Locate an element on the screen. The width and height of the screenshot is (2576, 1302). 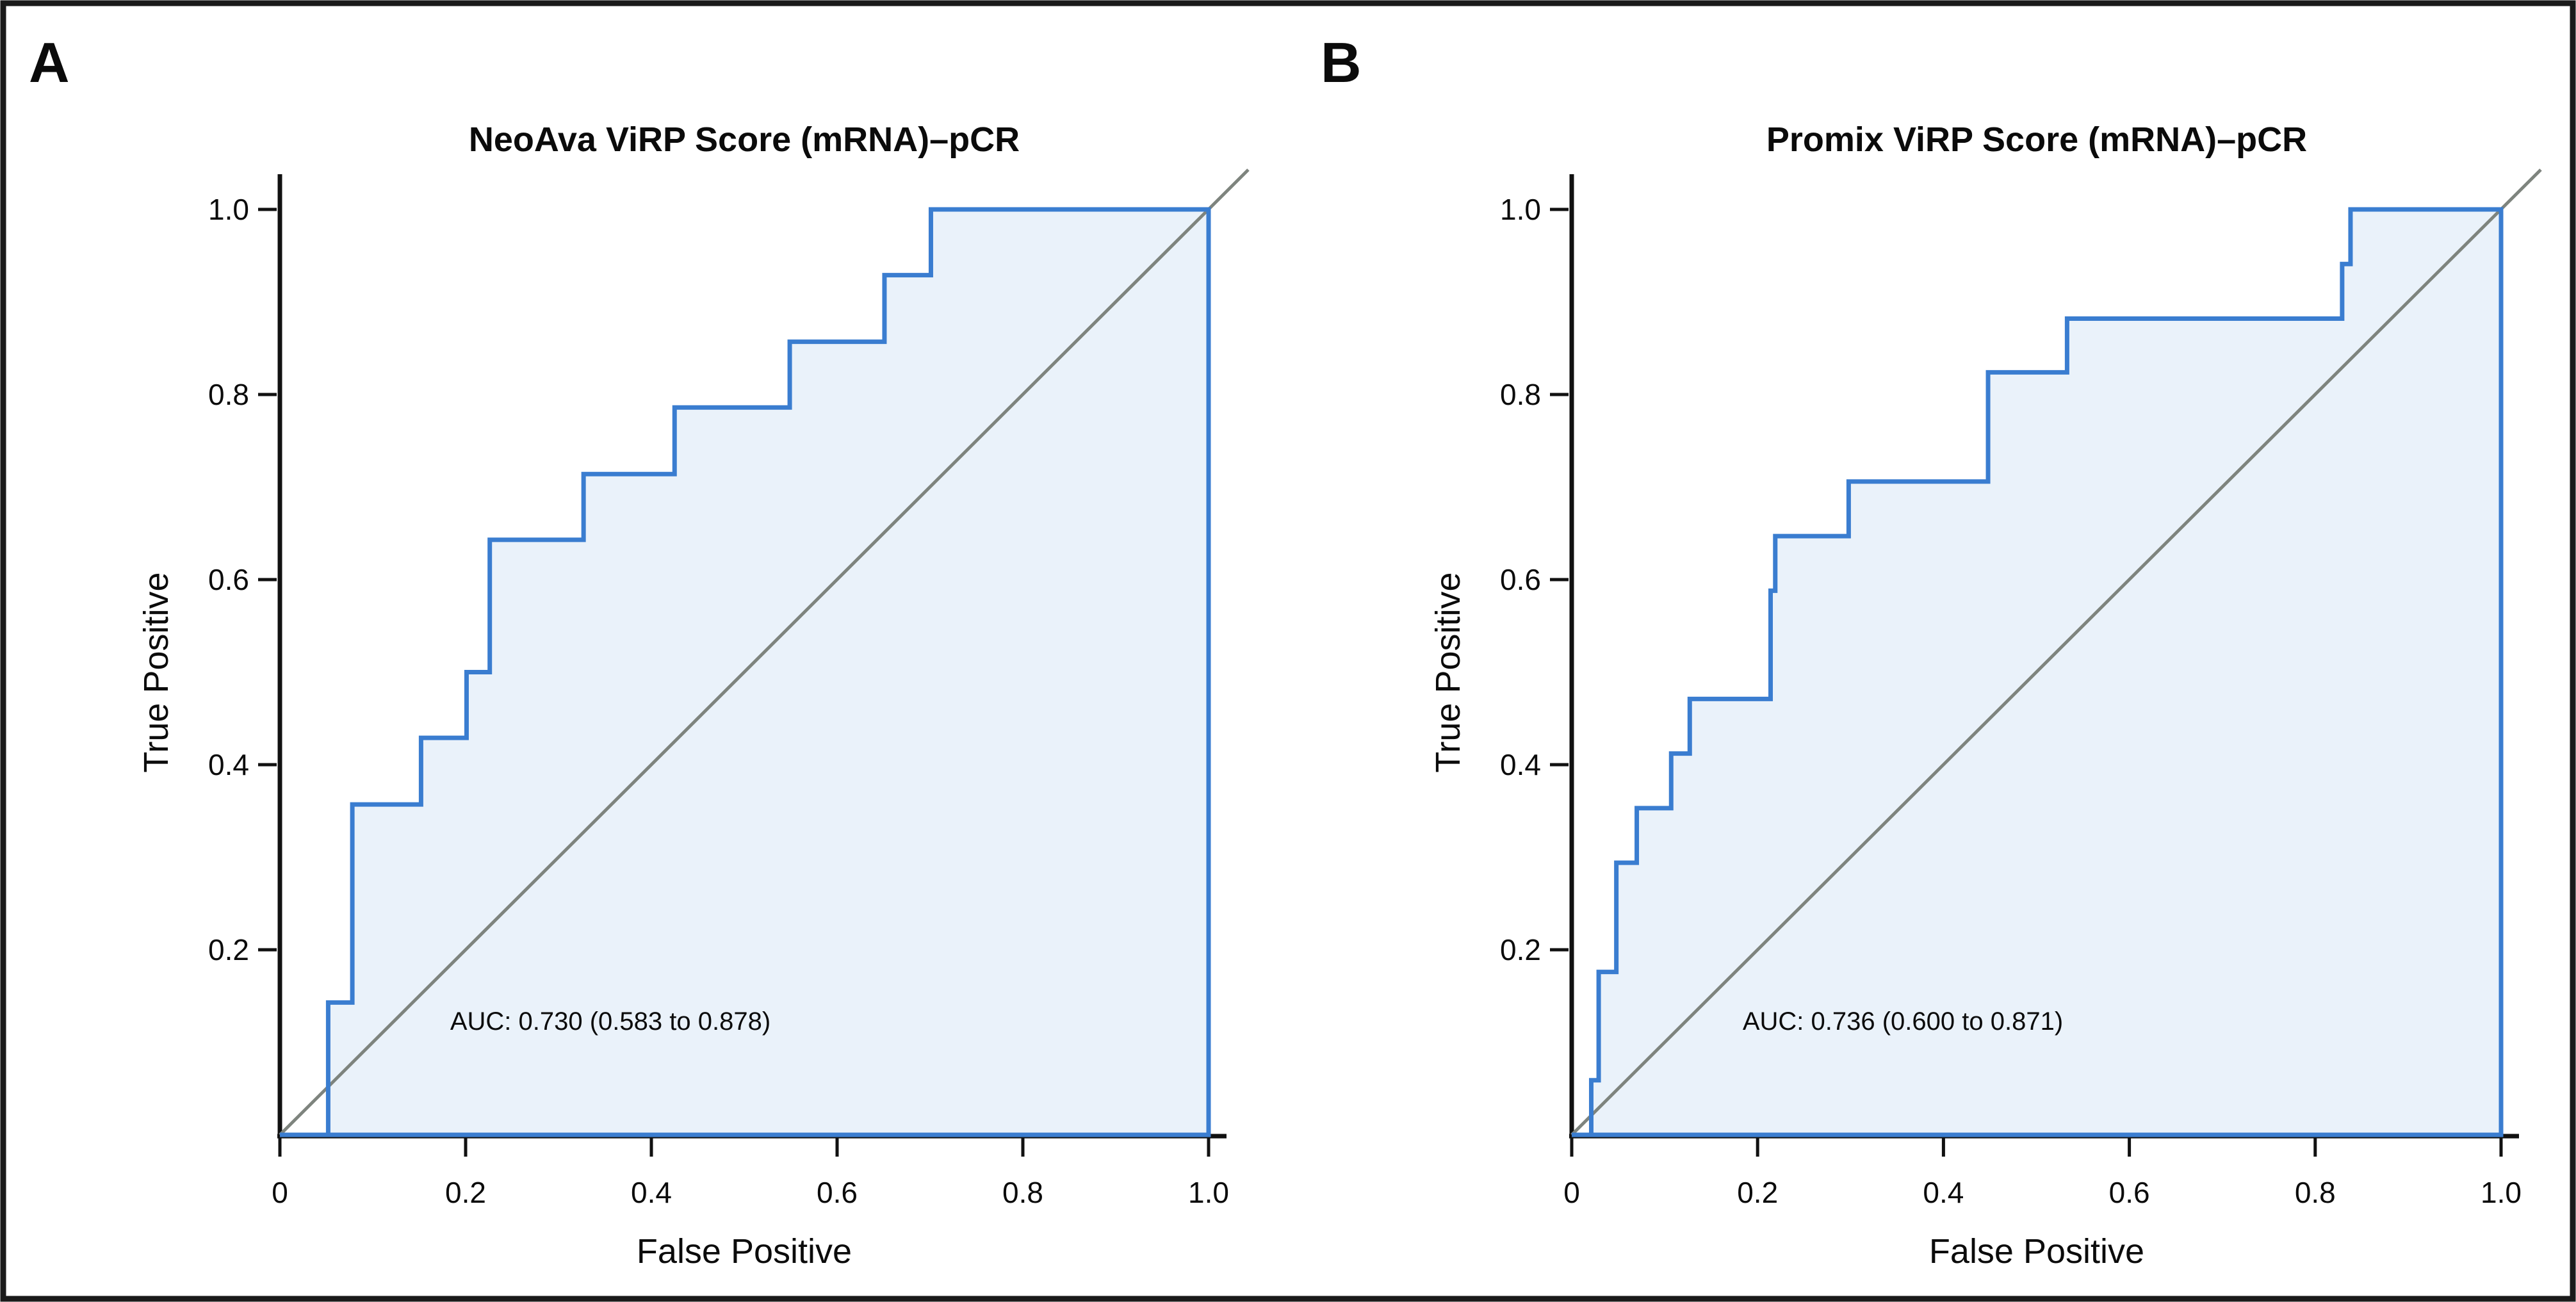
auc-annotation: AUC: 0.736 (0.600 to 0.871) is located at coordinates (1903, 1022).